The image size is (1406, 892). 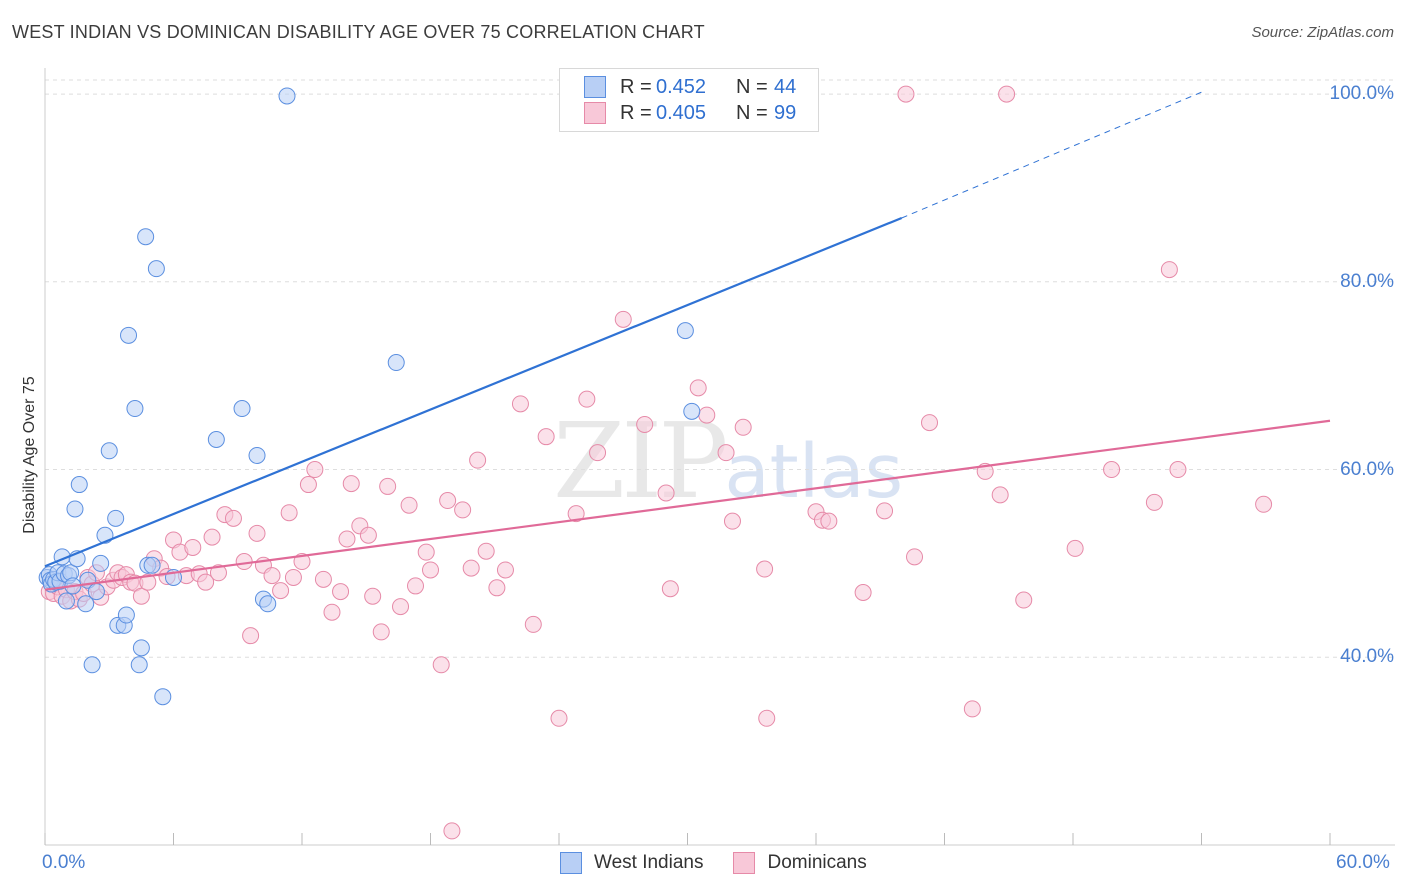 I want to click on legend-r-value: 0.452, so click(x=681, y=86).